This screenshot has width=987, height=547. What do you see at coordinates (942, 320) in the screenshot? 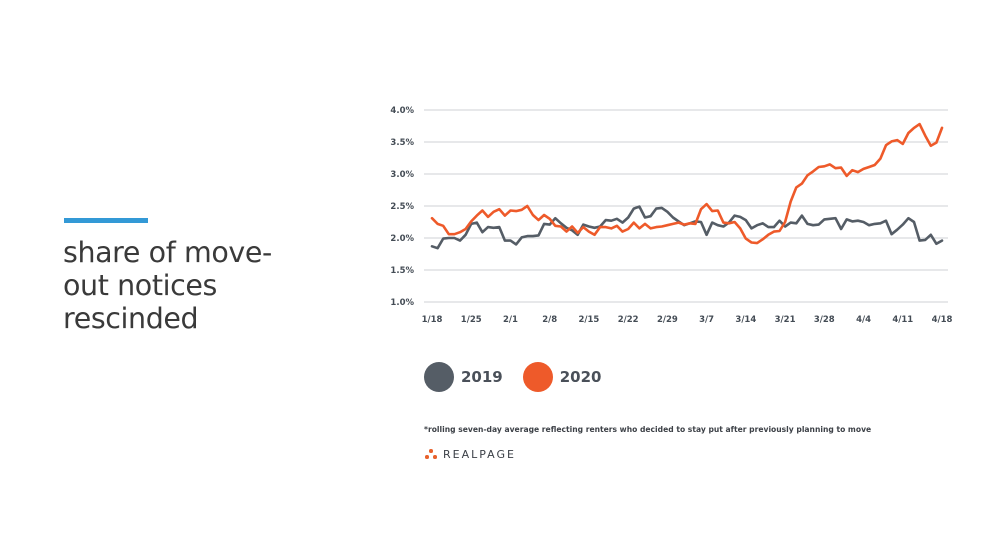
I see `x-tick-label: 4/18` at bounding box center [942, 320].